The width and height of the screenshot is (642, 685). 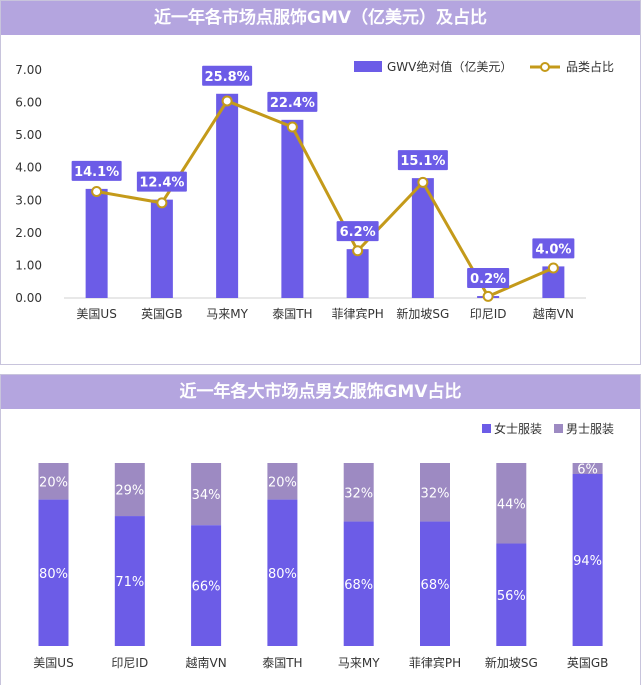 I want to click on share-label: 12.4%, so click(x=161, y=183).